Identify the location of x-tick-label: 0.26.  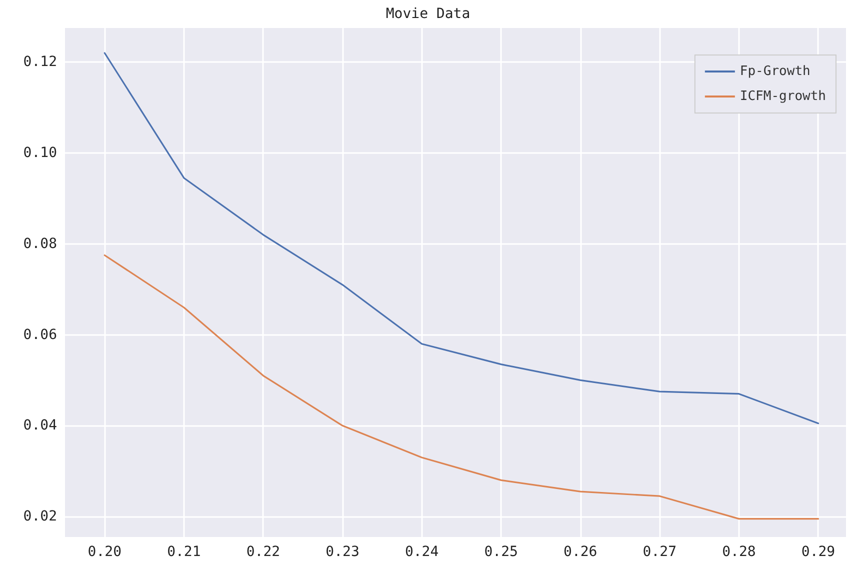
(581, 552).